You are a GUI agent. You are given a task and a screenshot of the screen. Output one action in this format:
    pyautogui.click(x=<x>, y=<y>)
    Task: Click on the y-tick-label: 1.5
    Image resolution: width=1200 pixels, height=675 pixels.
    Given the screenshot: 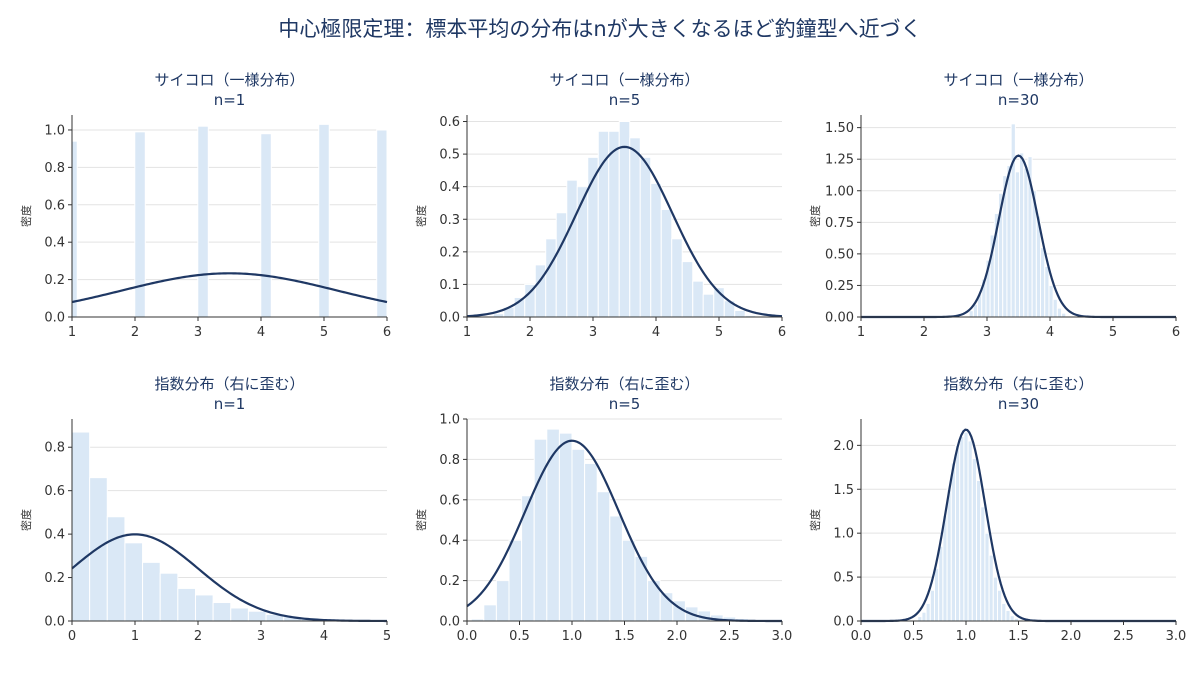 What is the action you would take?
    pyautogui.click(x=843, y=490)
    